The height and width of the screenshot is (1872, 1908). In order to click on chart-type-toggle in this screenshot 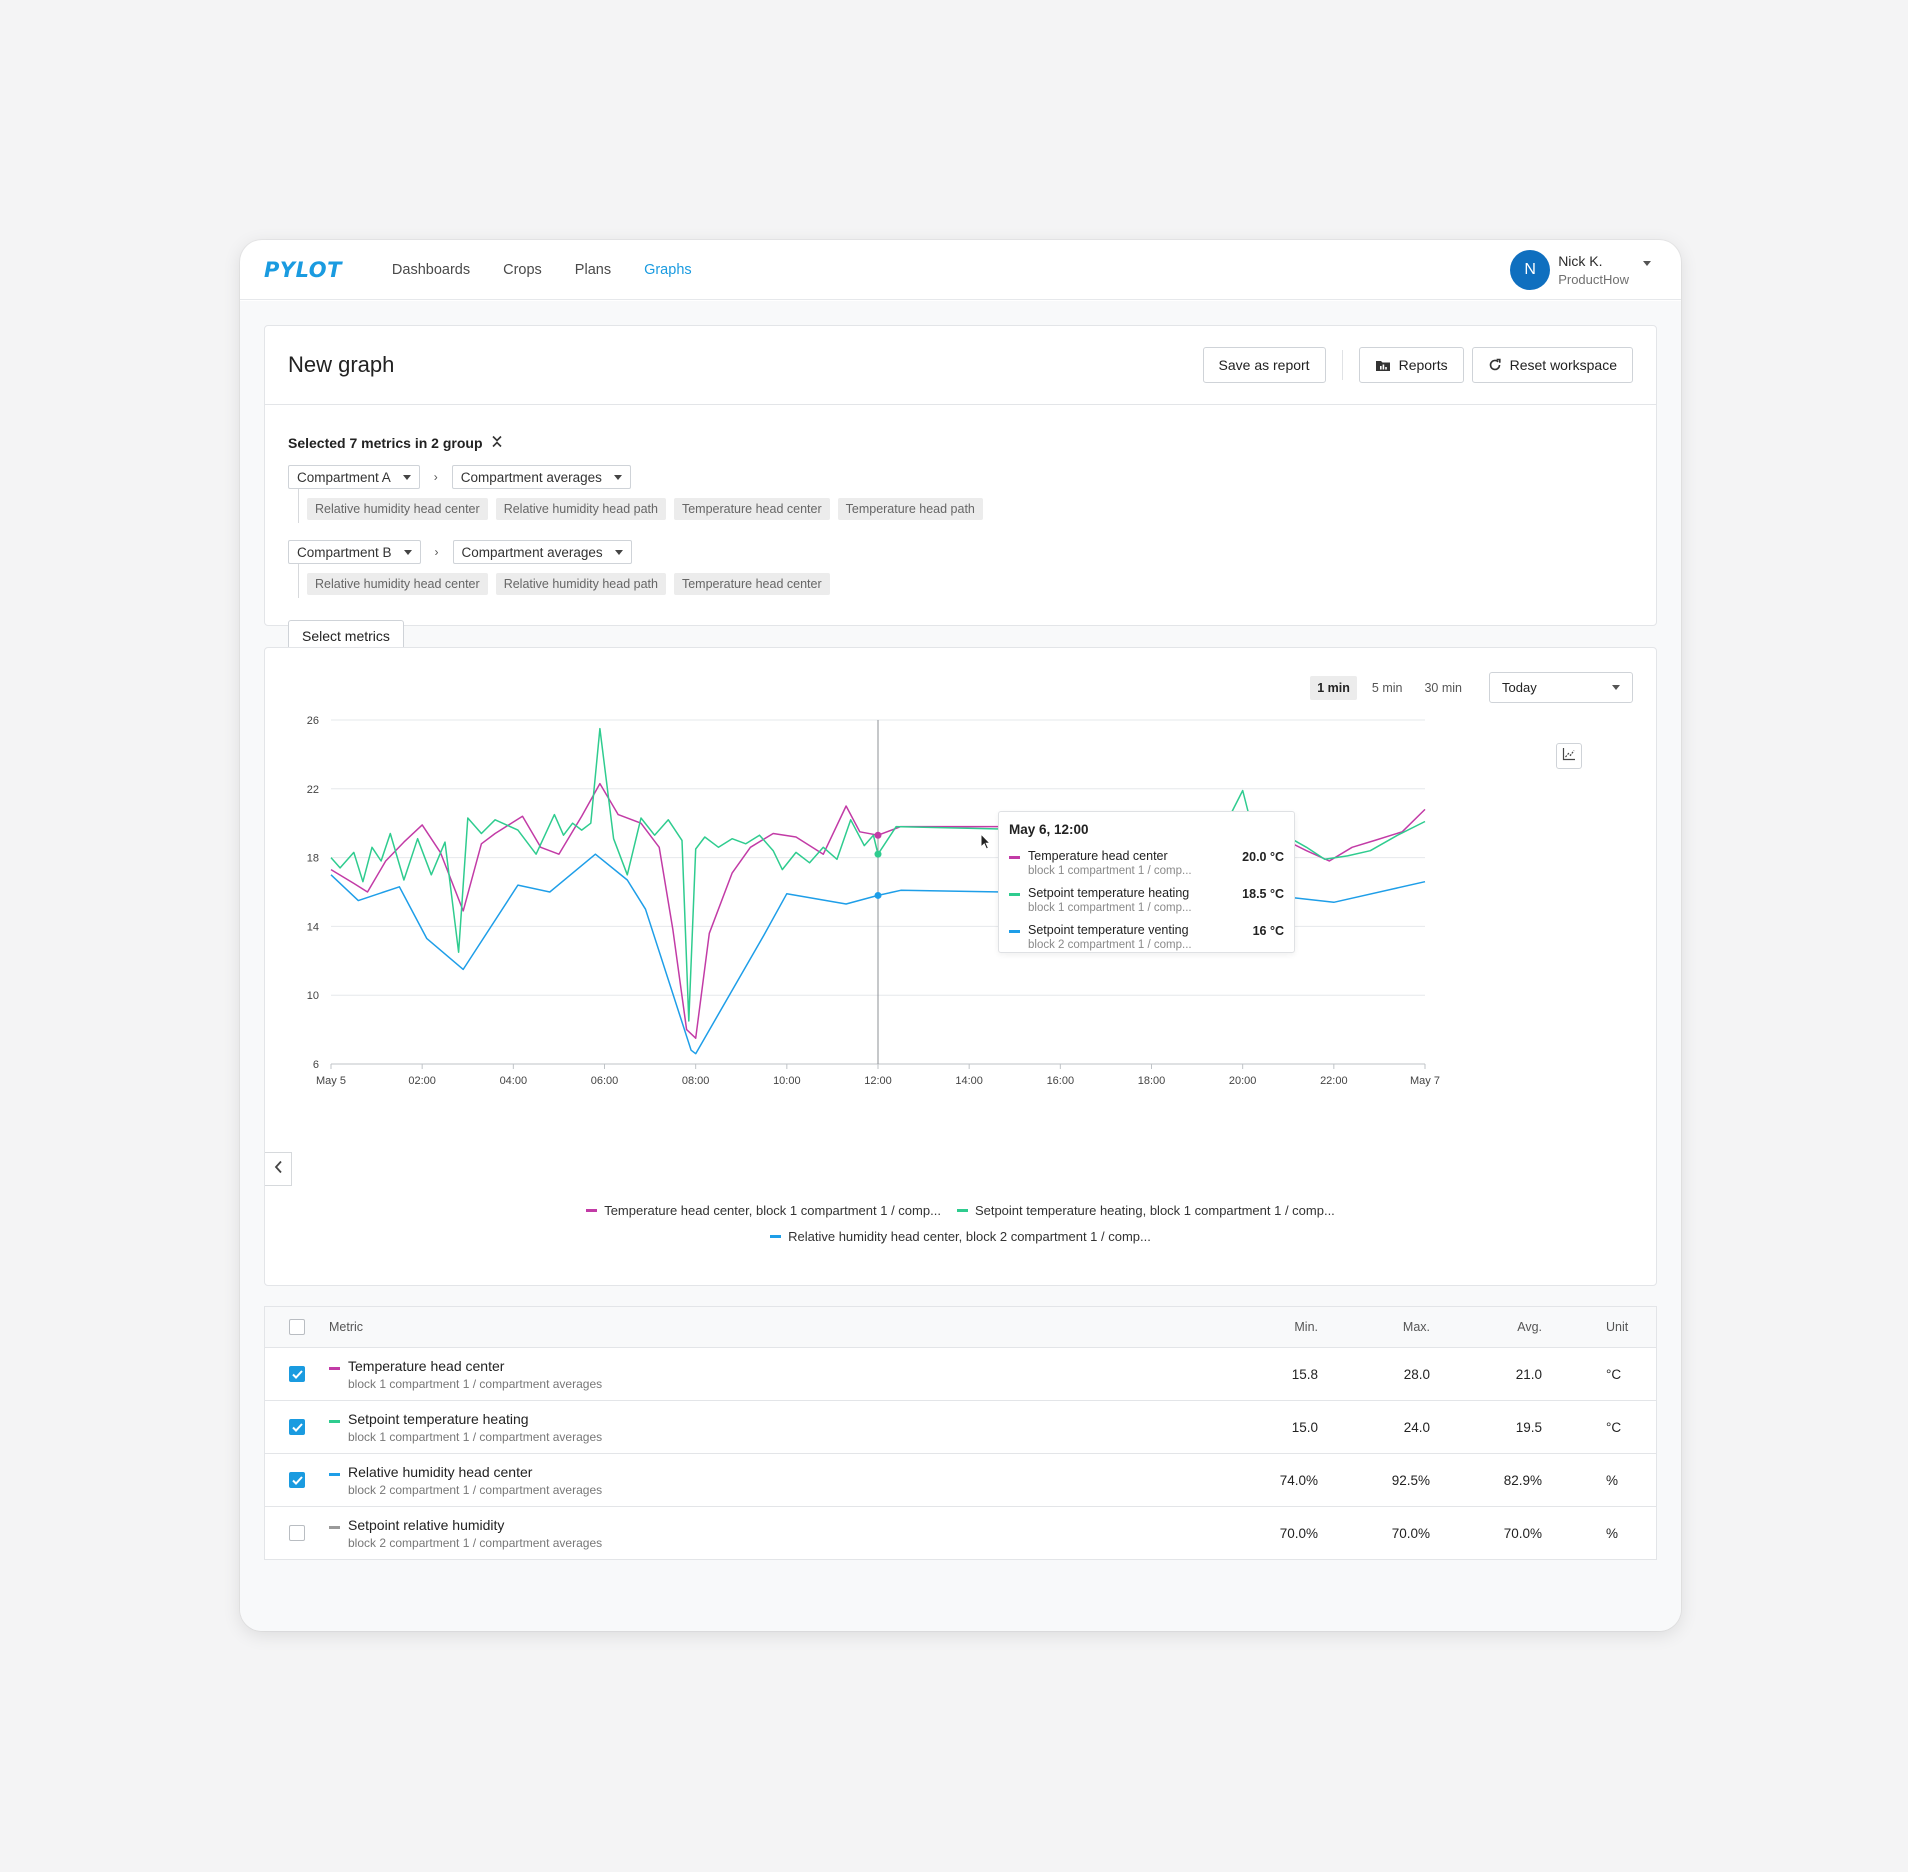, I will do `click(1569, 756)`.